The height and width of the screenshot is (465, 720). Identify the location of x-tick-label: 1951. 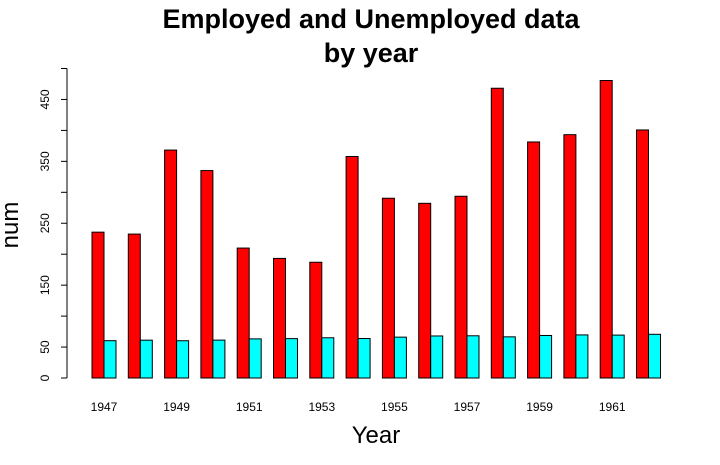
(249, 407).